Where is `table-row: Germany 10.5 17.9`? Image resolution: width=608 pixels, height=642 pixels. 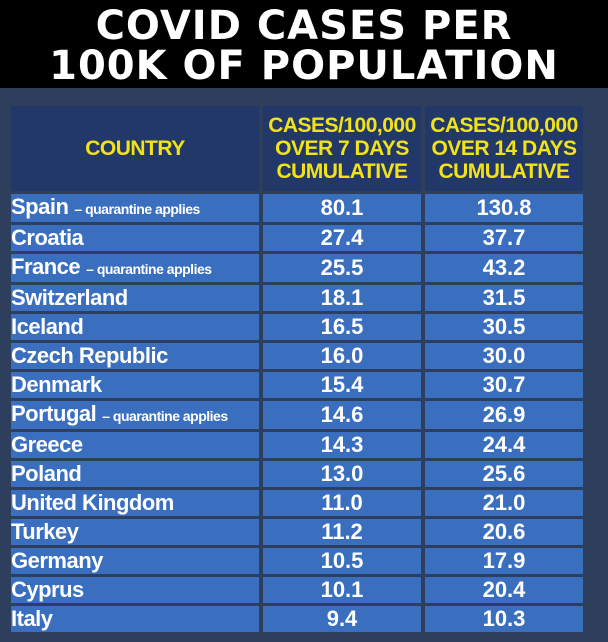 table-row: Germany 10.5 17.9 is located at coordinates (297, 561).